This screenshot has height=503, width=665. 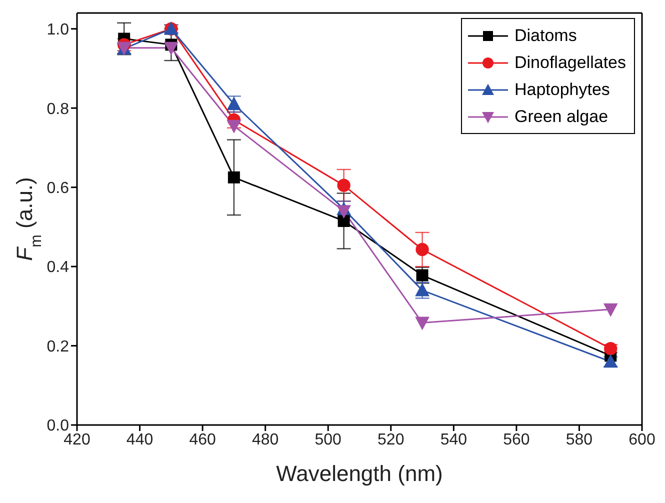 I want to click on legend-label: Green algae, so click(x=561, y=116).